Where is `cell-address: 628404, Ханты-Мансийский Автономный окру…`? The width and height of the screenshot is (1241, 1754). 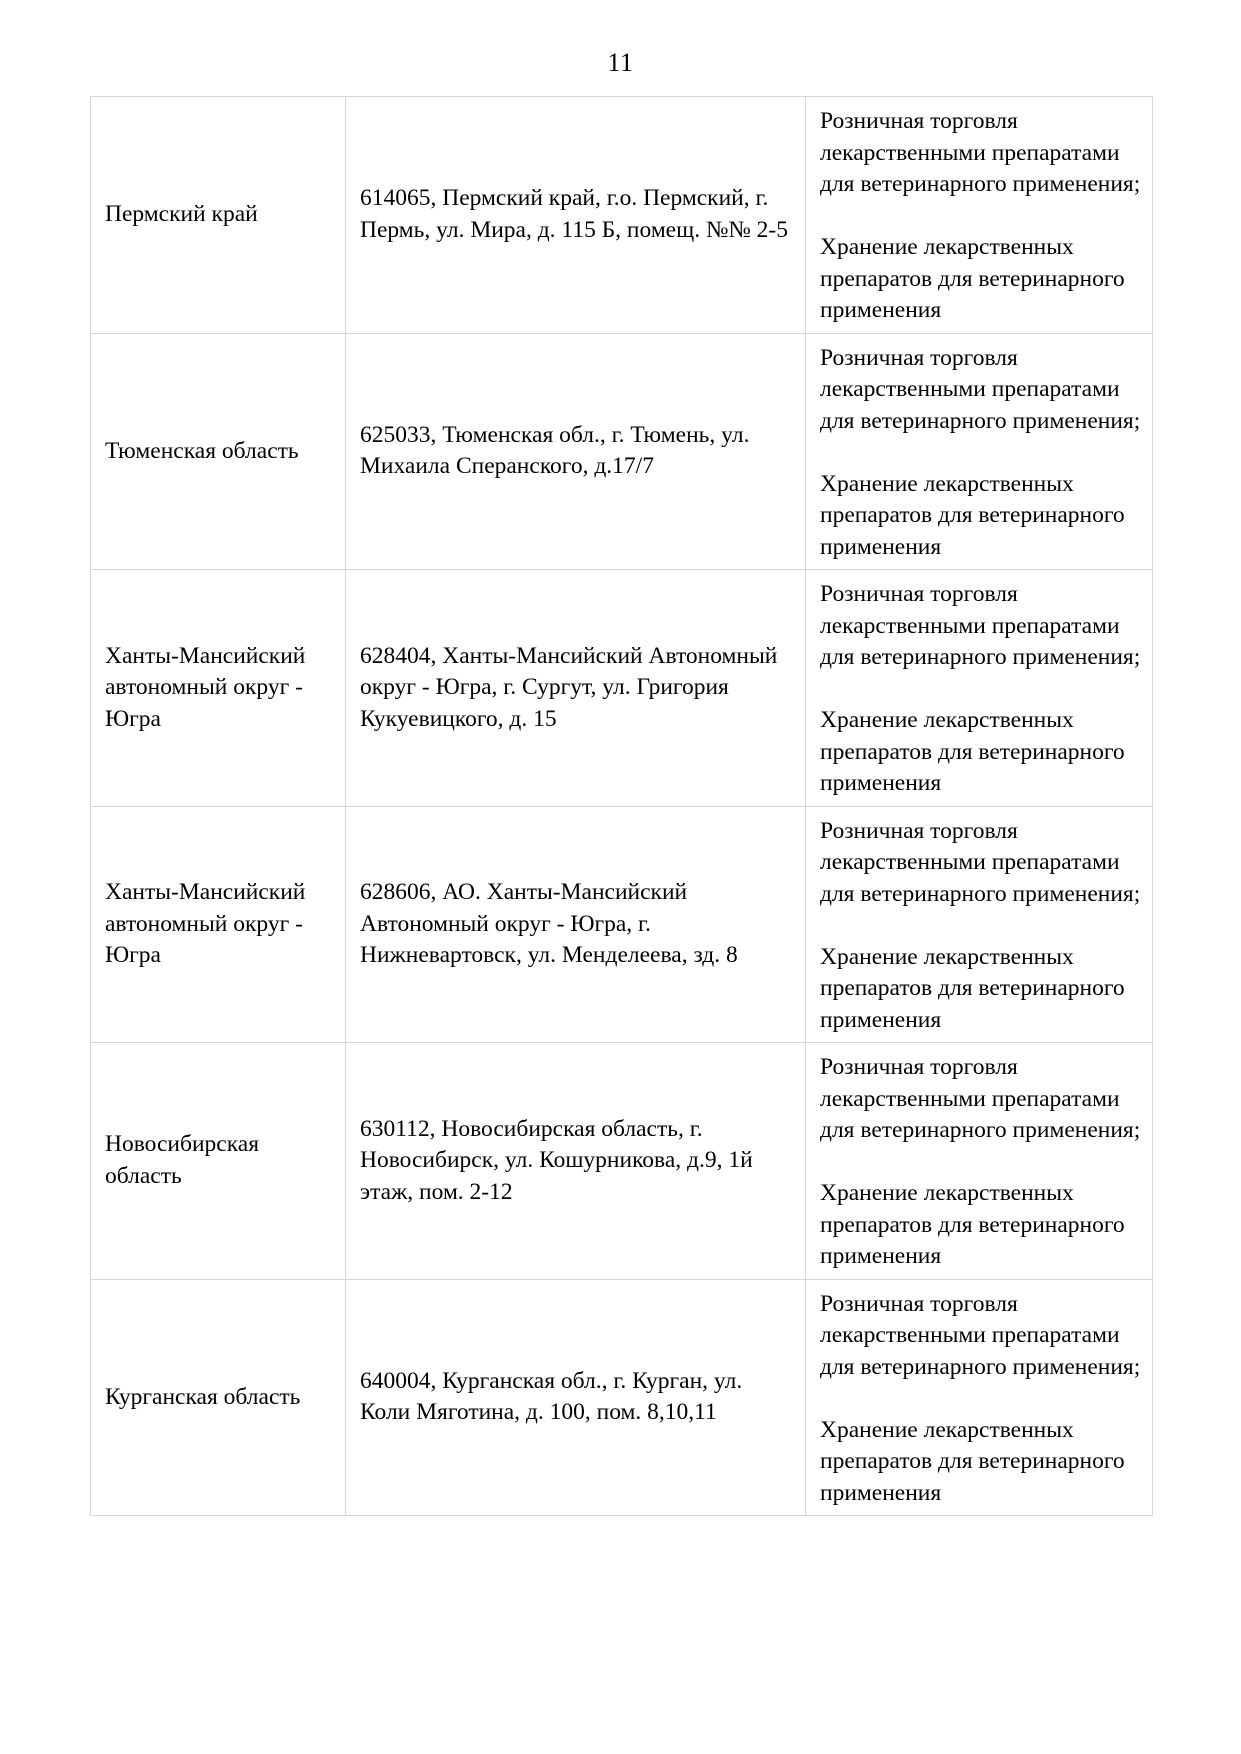 cell-address: 628404, Ханты-Мансийский Автономный окру… is located at coordinates (575, 688).